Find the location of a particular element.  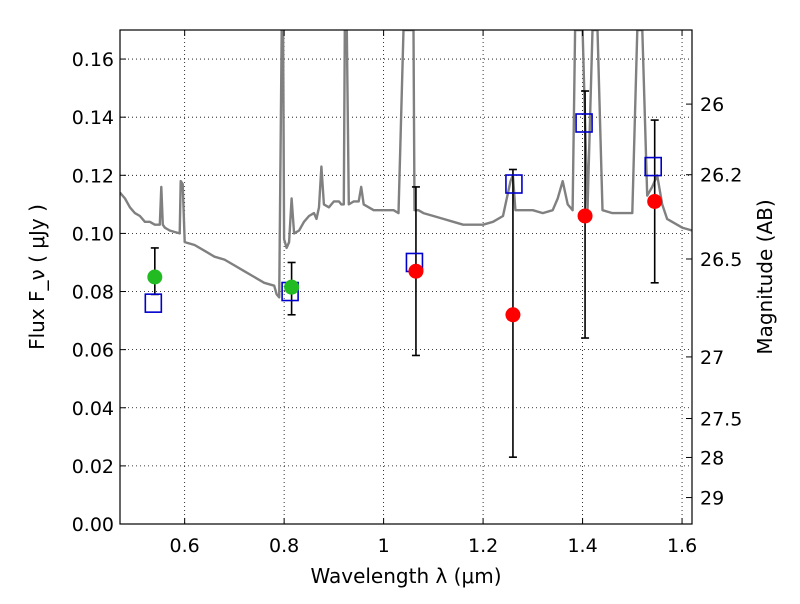

red-data-points is located at coordinates (535, 258).